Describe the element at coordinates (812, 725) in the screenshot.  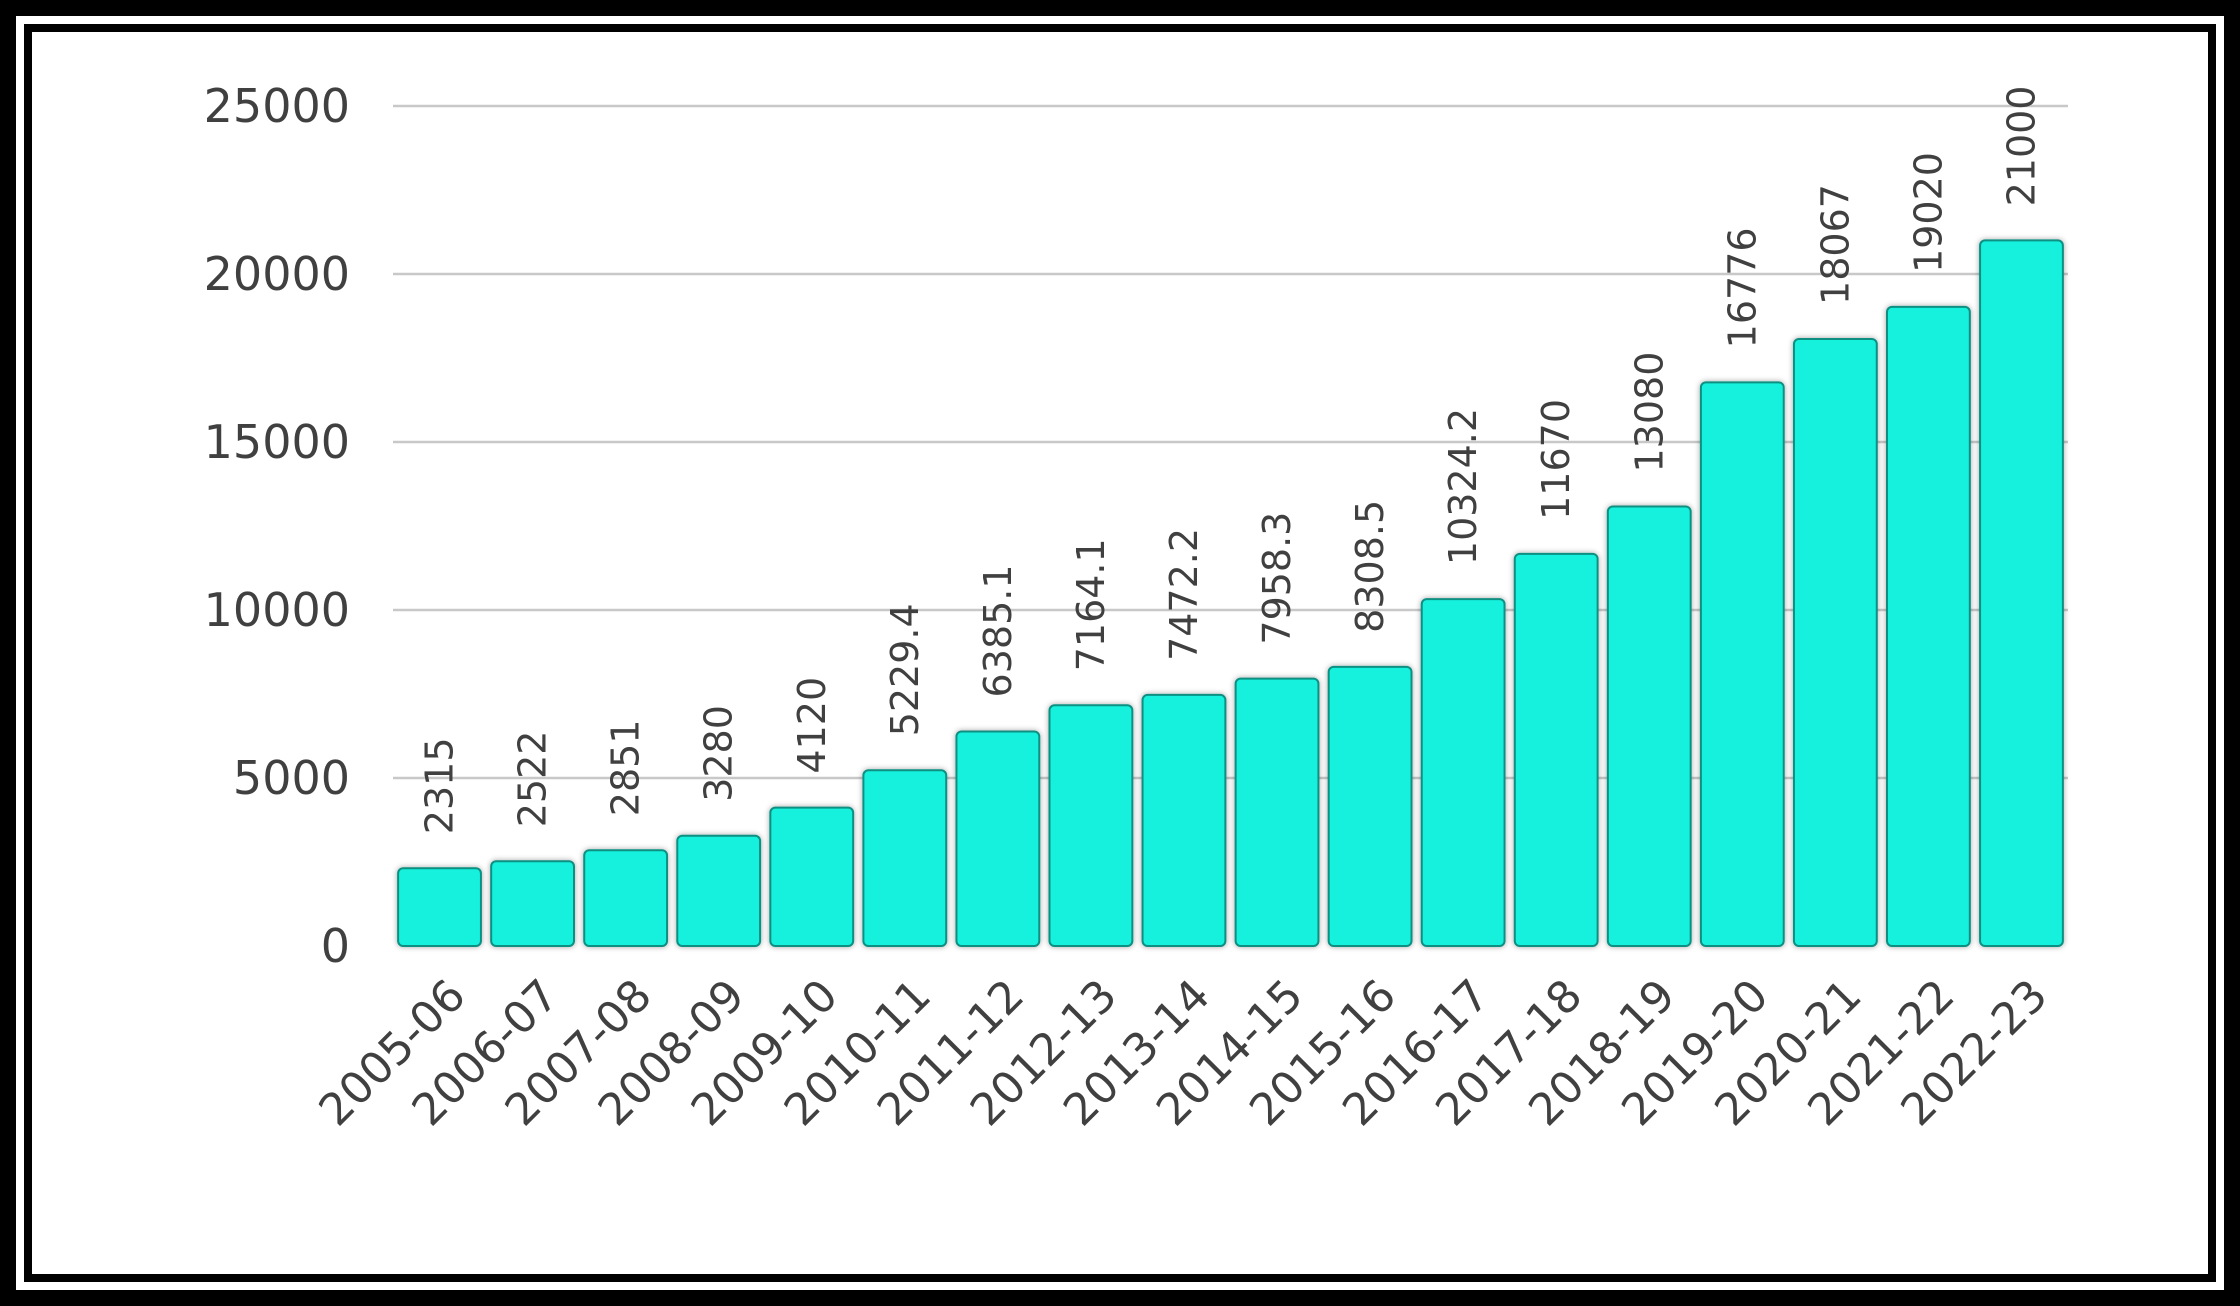
I see `data-label: 4120` at that location.